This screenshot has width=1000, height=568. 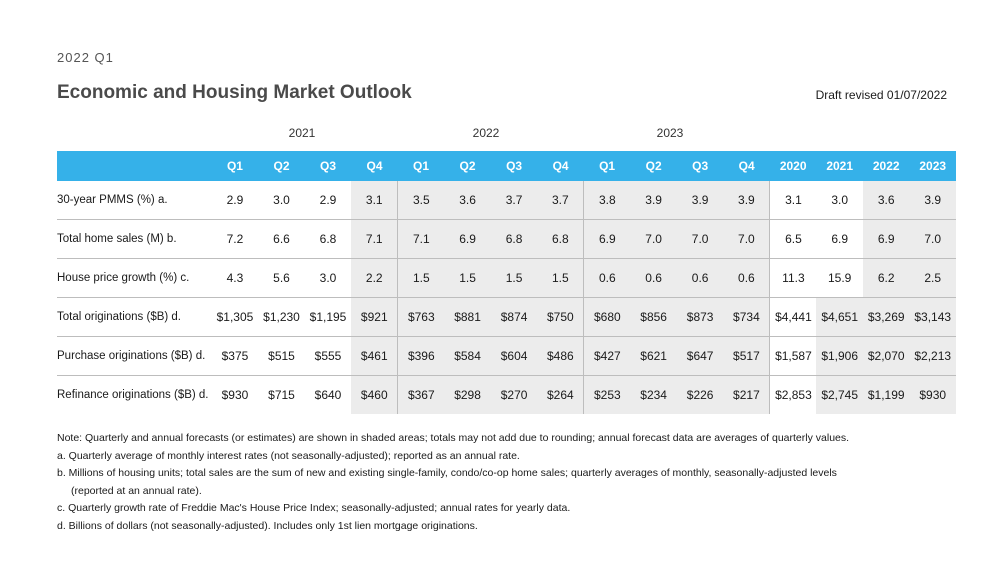 I want to click on year-group-labels: 2021 2022 2023, so click(x=500, y=134).